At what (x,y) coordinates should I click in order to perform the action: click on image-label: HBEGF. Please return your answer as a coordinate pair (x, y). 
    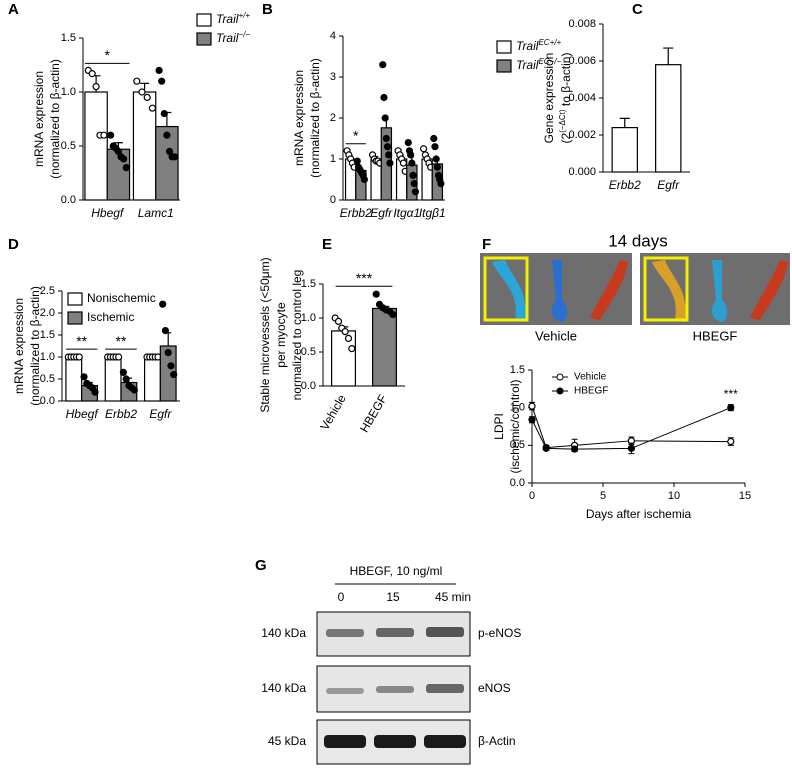
    Looking at the image, I should click on (715, 335).